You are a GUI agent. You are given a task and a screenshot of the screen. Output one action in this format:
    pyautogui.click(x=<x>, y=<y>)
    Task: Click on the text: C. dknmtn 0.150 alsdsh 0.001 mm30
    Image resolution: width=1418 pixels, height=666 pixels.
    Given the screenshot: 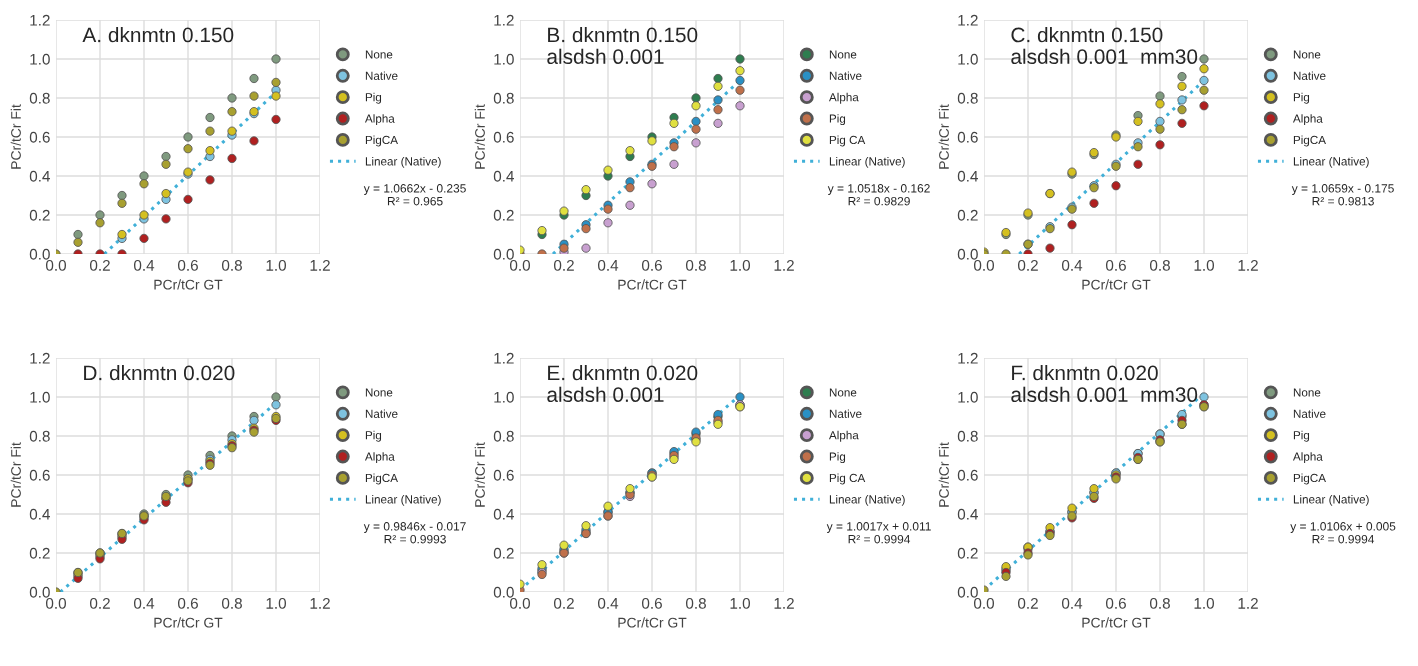 What is the action you would take?
    pyautogui.click(x=1104, y=46)
    